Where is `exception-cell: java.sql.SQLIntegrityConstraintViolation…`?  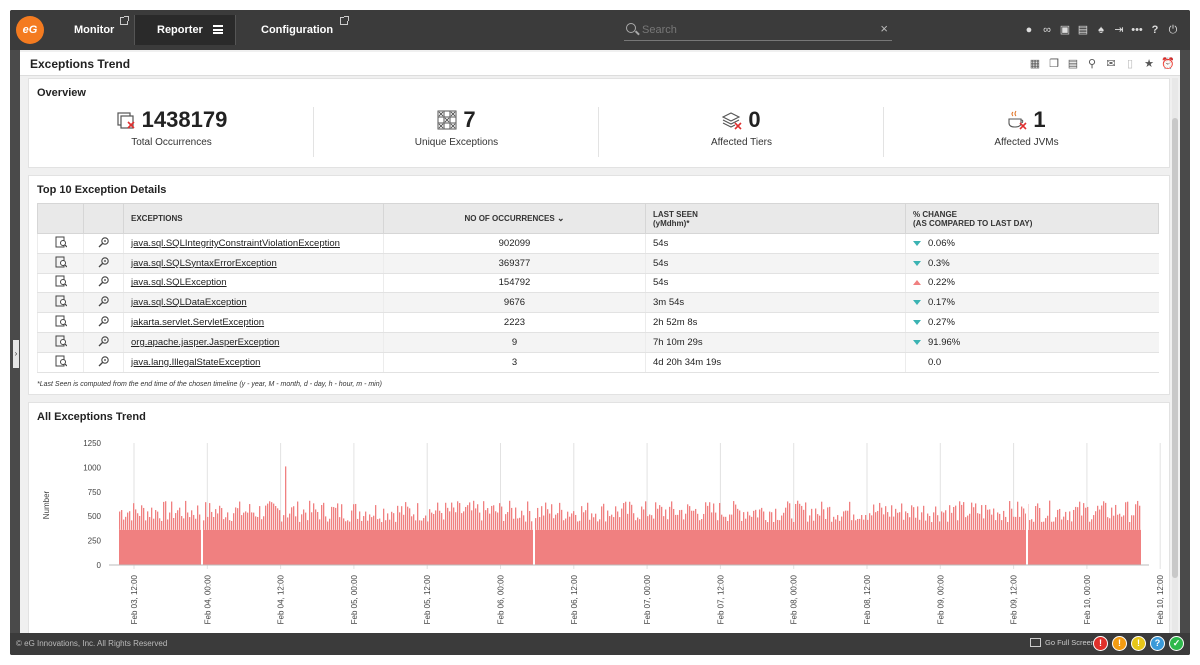
exception-cell: java.sql.SQLIntegrityConstraintViolation… is located at coordinates (253, 243).